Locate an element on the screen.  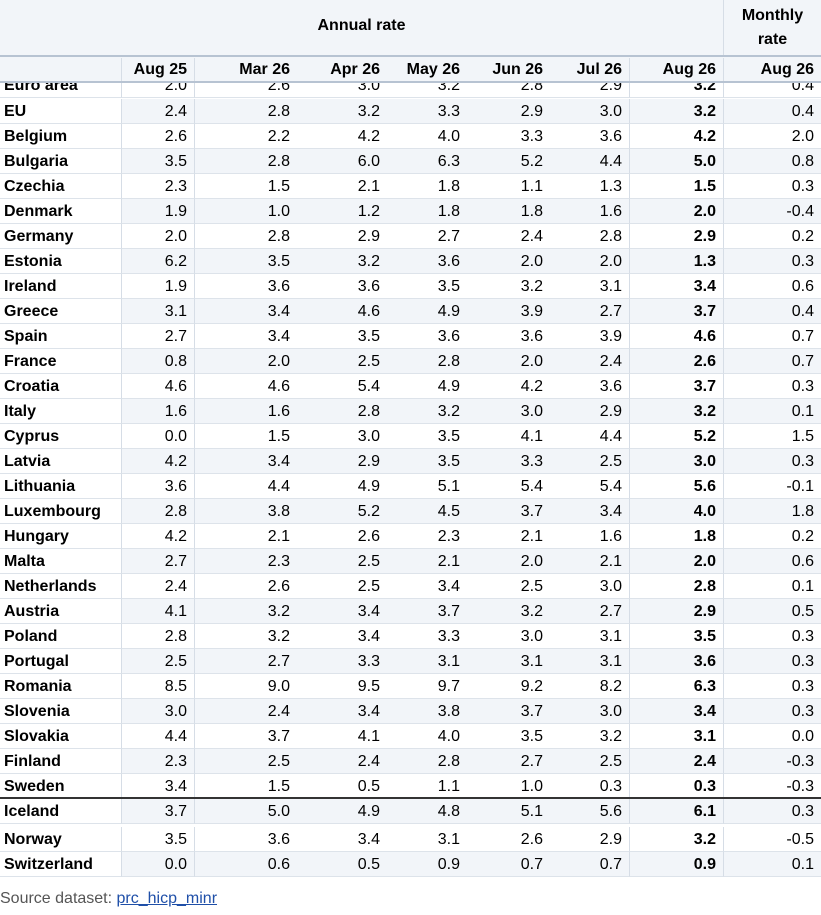
header-rule is located at coordinates (410, 56).